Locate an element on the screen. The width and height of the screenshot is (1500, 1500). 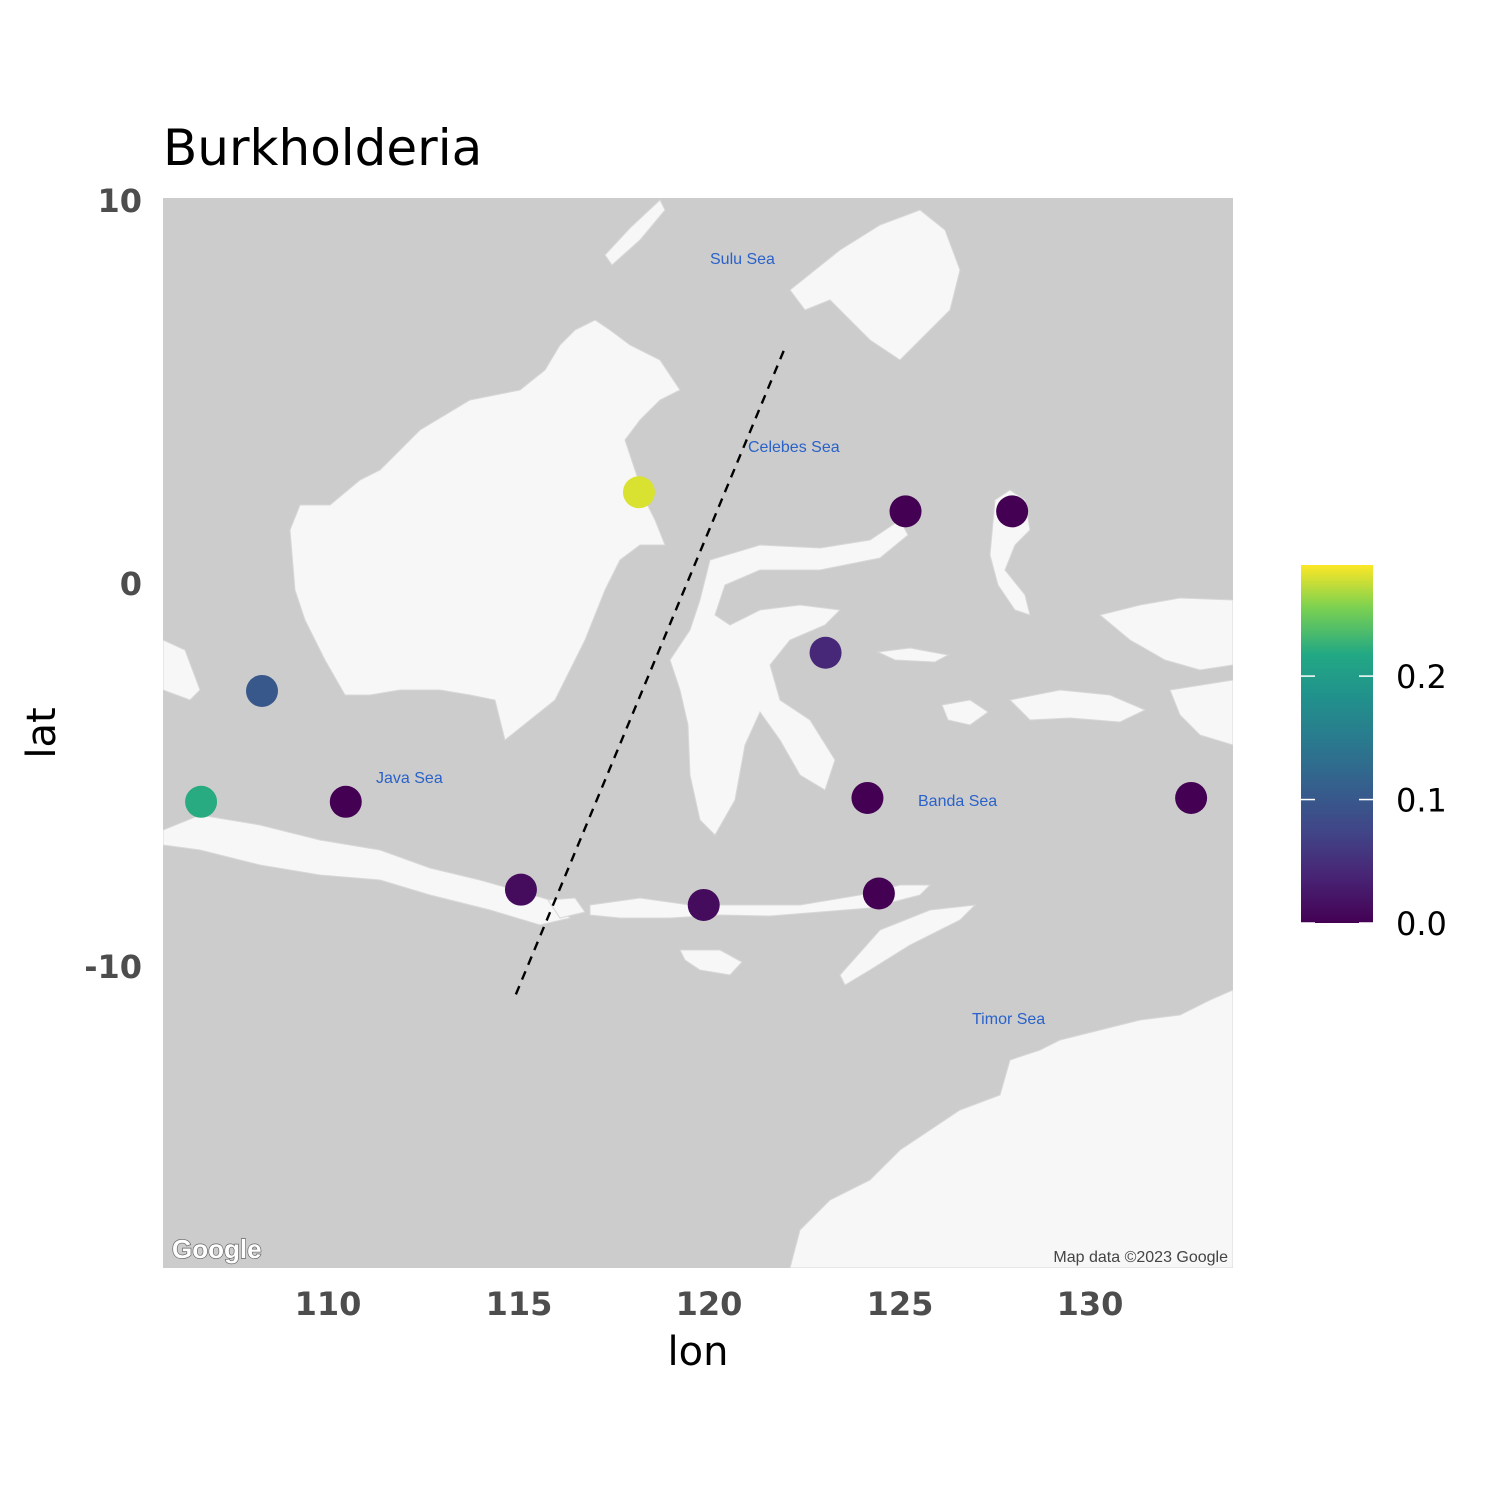
x-tick-115: 115 is located at coordinates (519, 1304).